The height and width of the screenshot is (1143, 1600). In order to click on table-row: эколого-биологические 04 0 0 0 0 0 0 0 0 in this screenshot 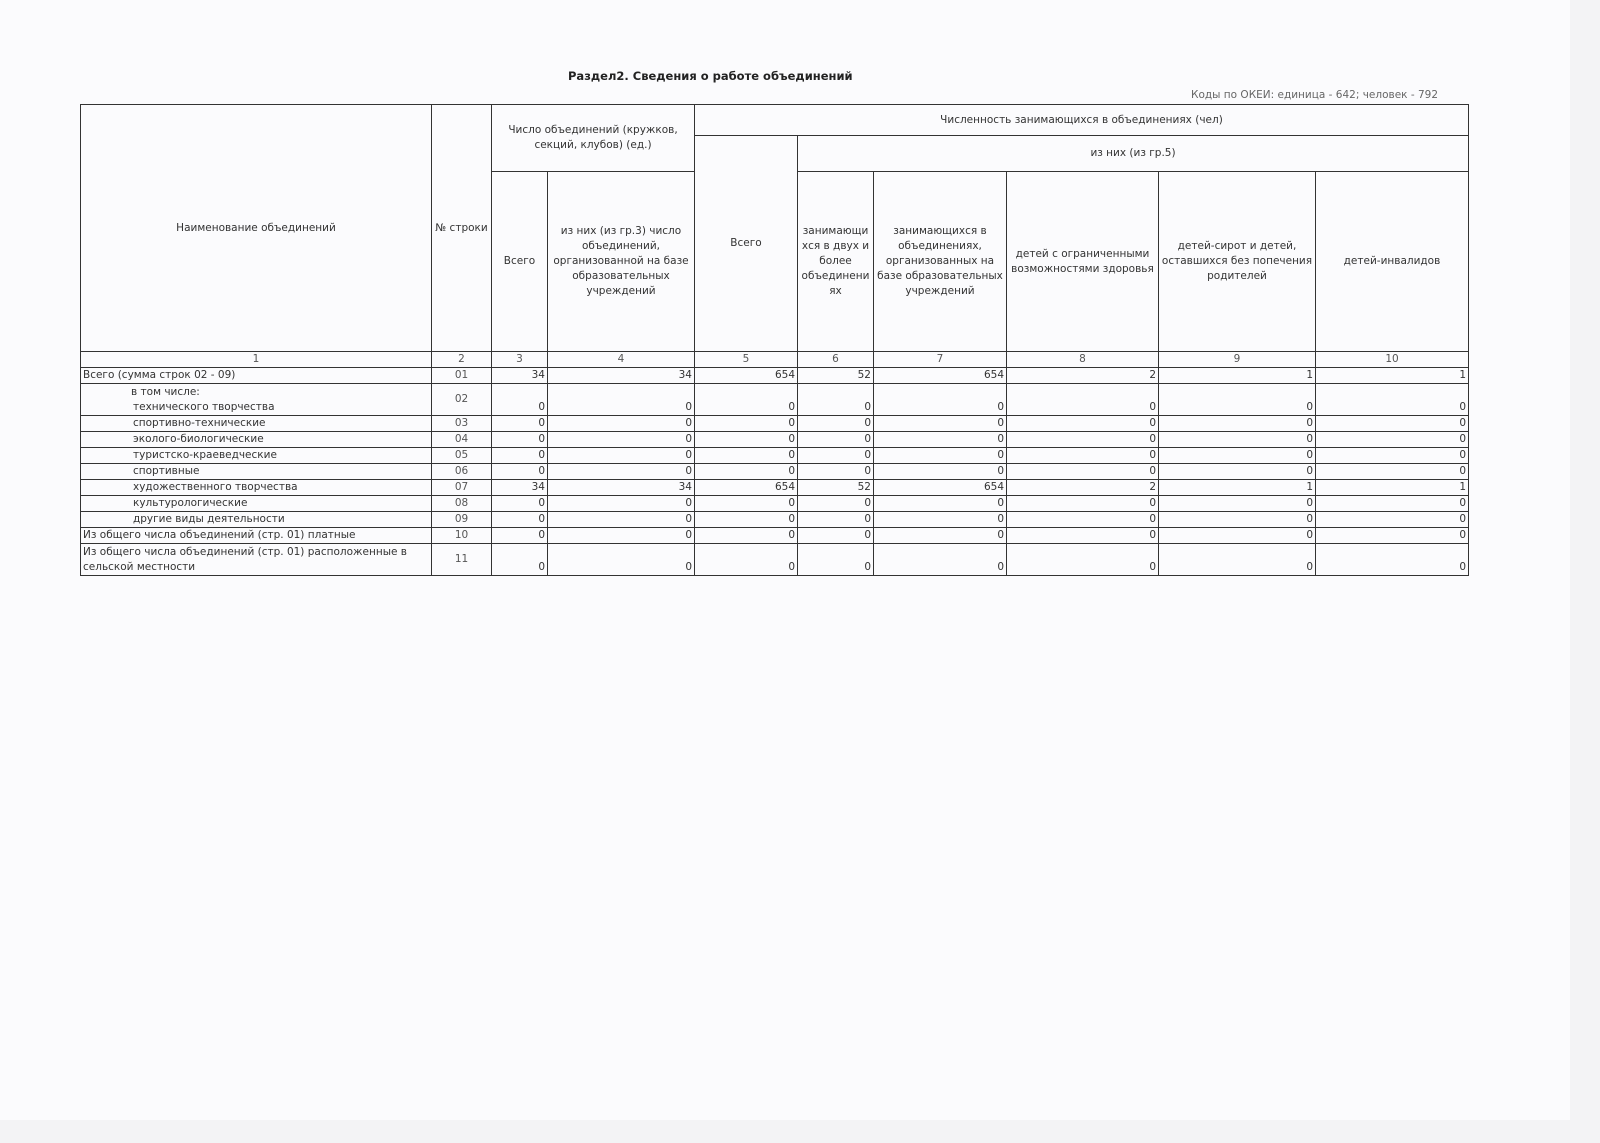, I will do `click(774, 439)`.